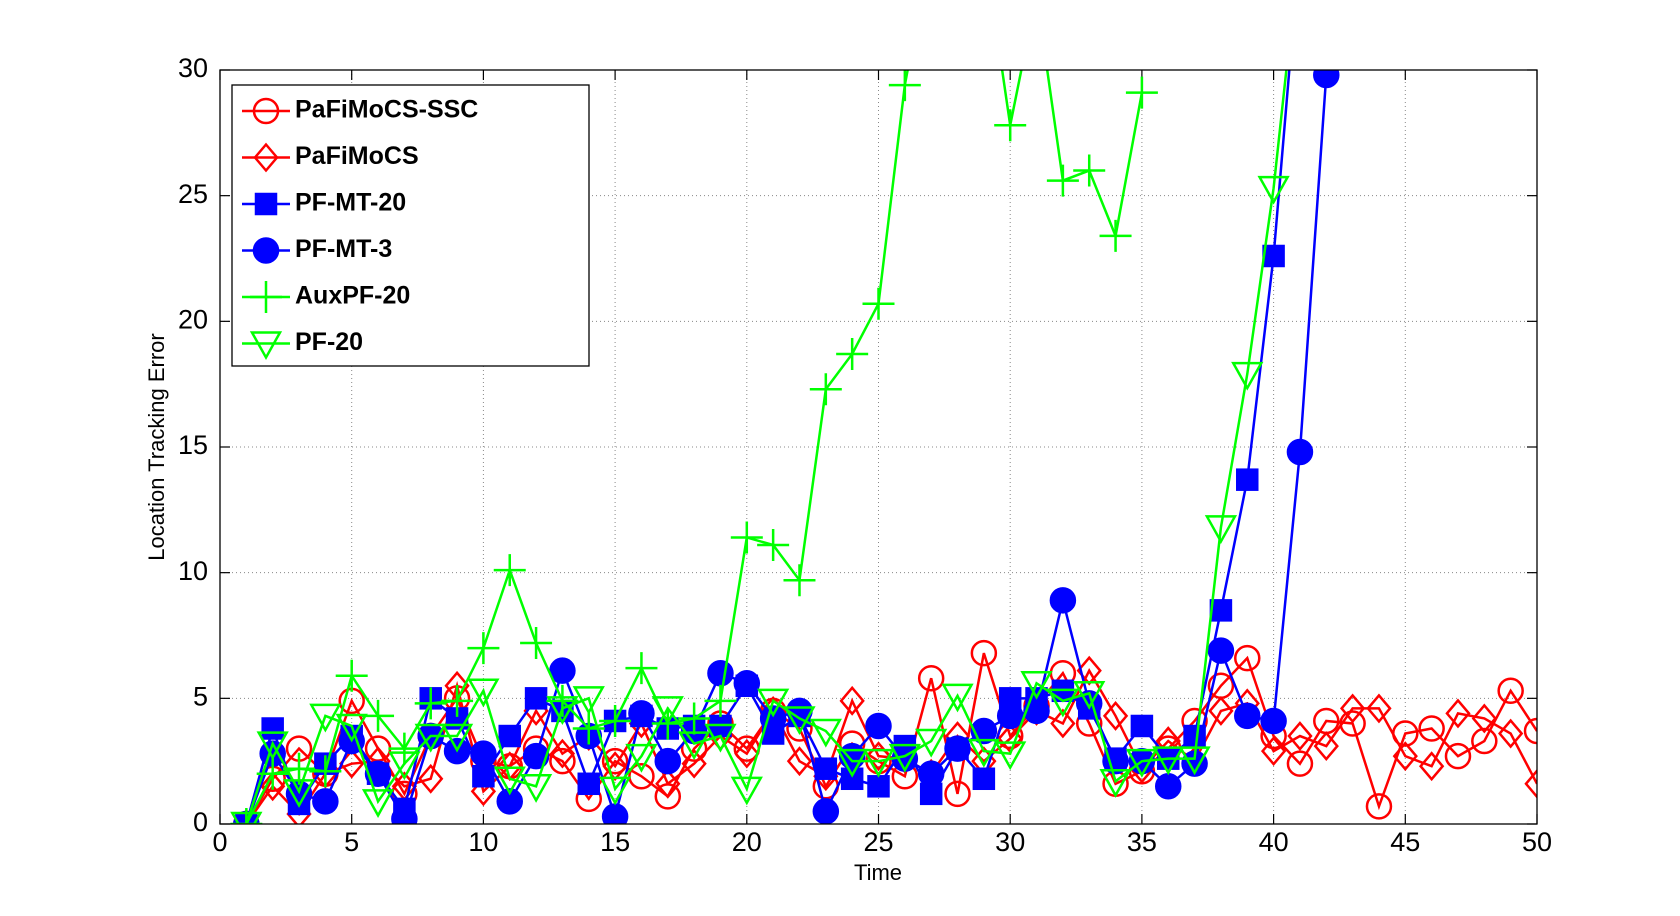 Image resolution: width=1680 pixels, height=916 pixels. Describe the element at coordinates (193, 194) in the screenshot. I see `y-tick-label: 25` at that location.